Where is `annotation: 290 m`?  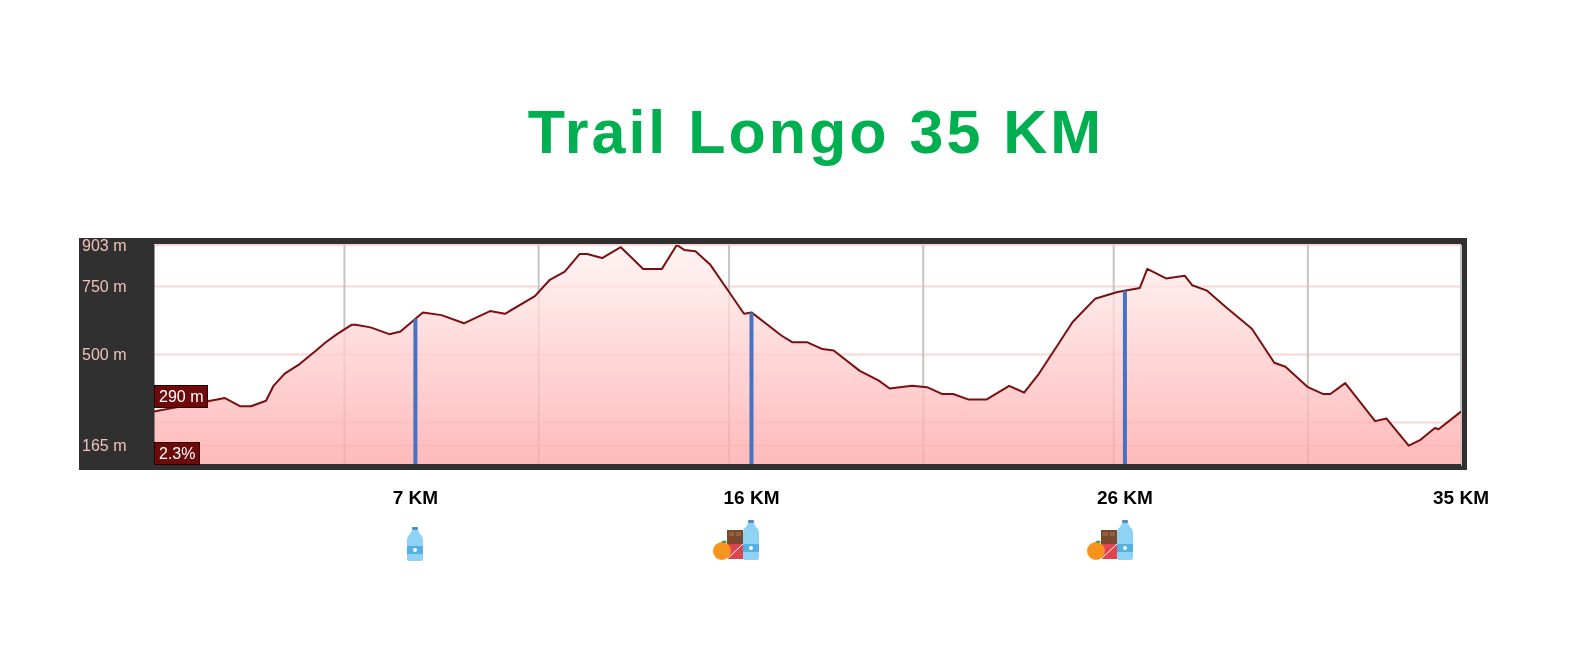 annotation: 290 m is located at coordinates (181, 396).